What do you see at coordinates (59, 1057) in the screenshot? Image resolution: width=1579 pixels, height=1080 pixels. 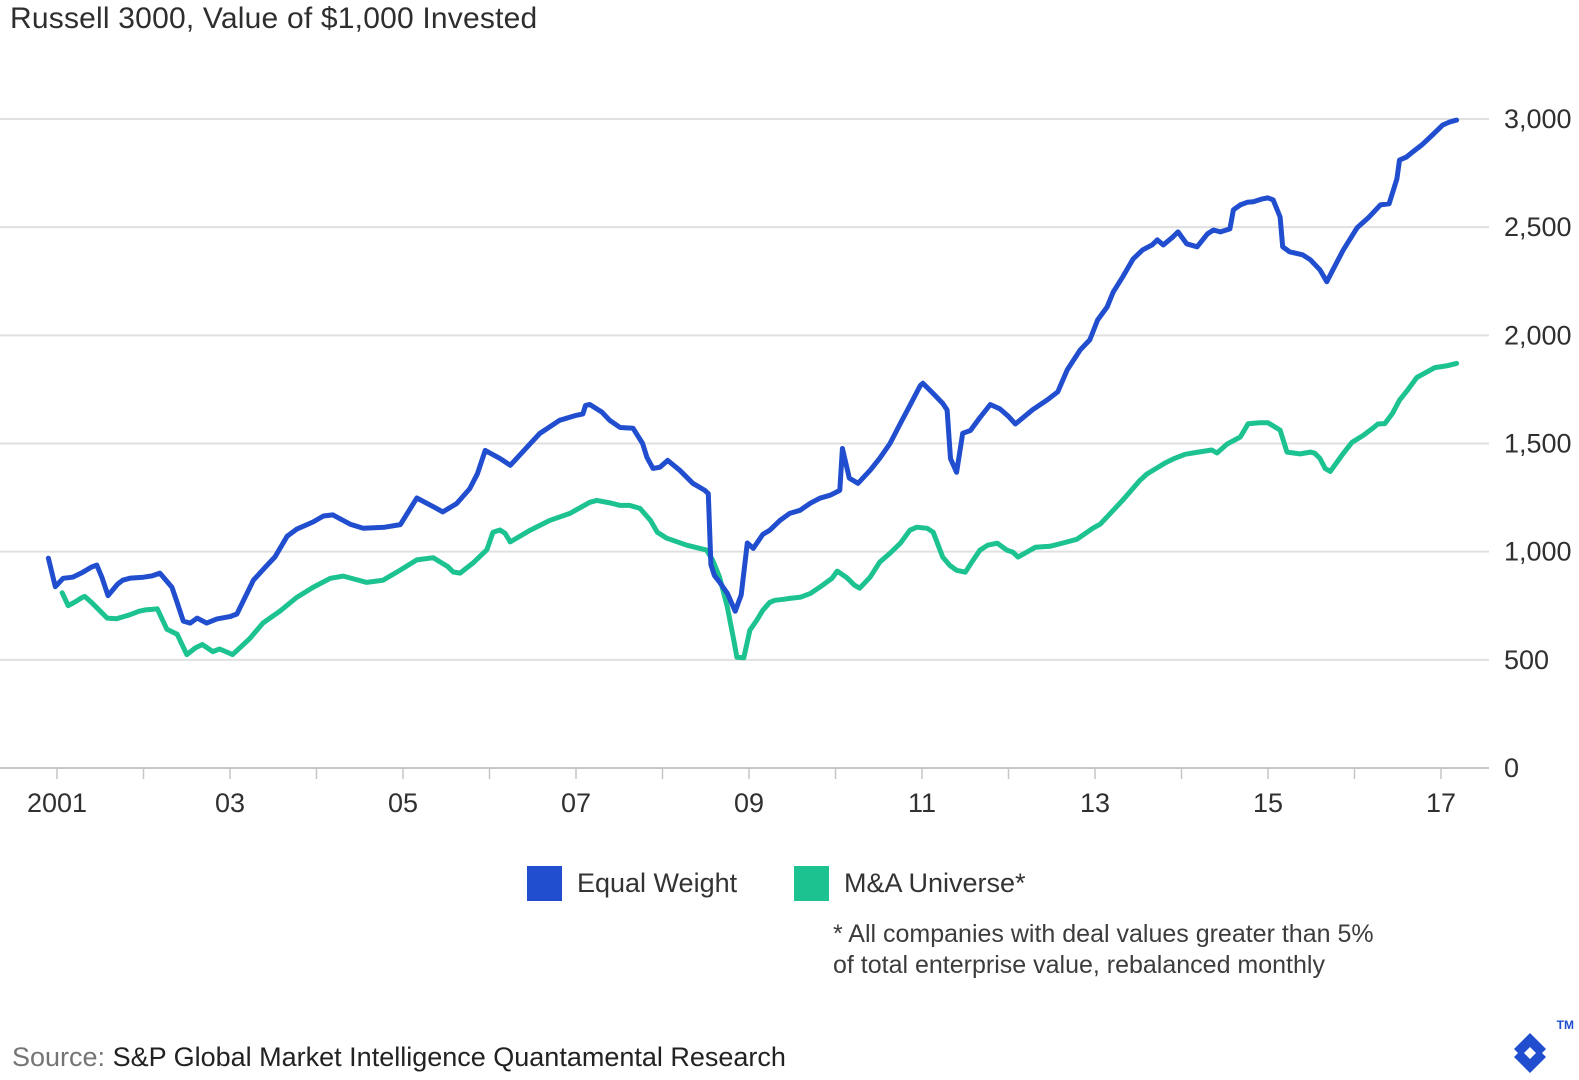 I see `source-prefix: Source:` at bounding box center [59, 1057].